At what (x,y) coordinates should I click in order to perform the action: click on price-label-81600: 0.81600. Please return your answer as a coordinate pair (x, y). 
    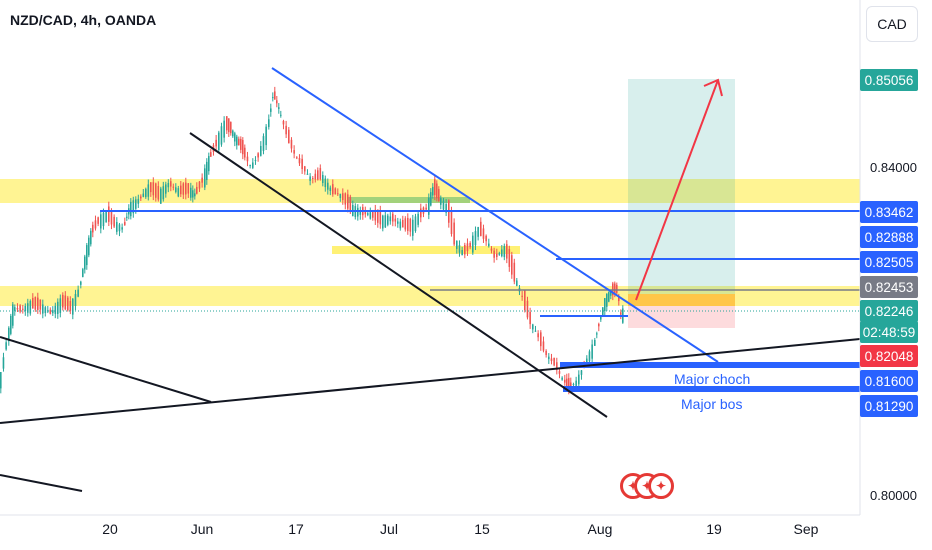
    Looking at the image, I should click on (889, 381).